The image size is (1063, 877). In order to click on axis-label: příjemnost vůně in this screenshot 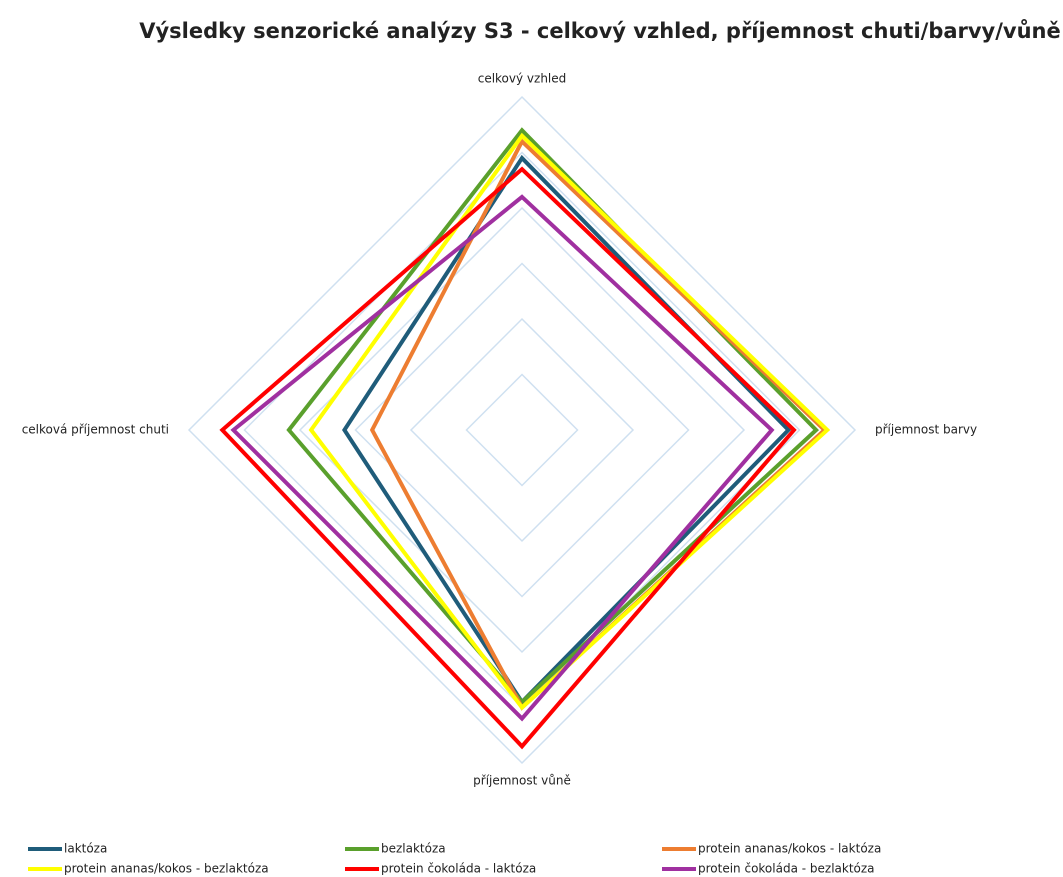, I will do `click(522, 781)`.